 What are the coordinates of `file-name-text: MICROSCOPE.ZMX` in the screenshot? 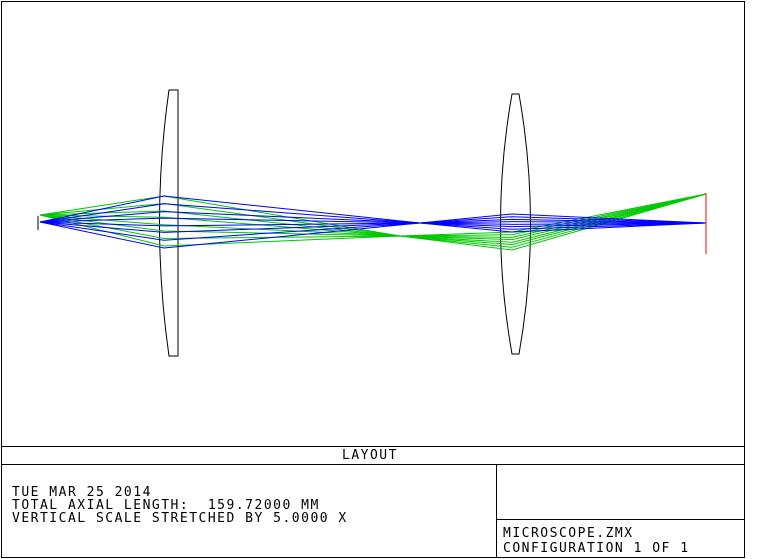 It's located at (568, 533).